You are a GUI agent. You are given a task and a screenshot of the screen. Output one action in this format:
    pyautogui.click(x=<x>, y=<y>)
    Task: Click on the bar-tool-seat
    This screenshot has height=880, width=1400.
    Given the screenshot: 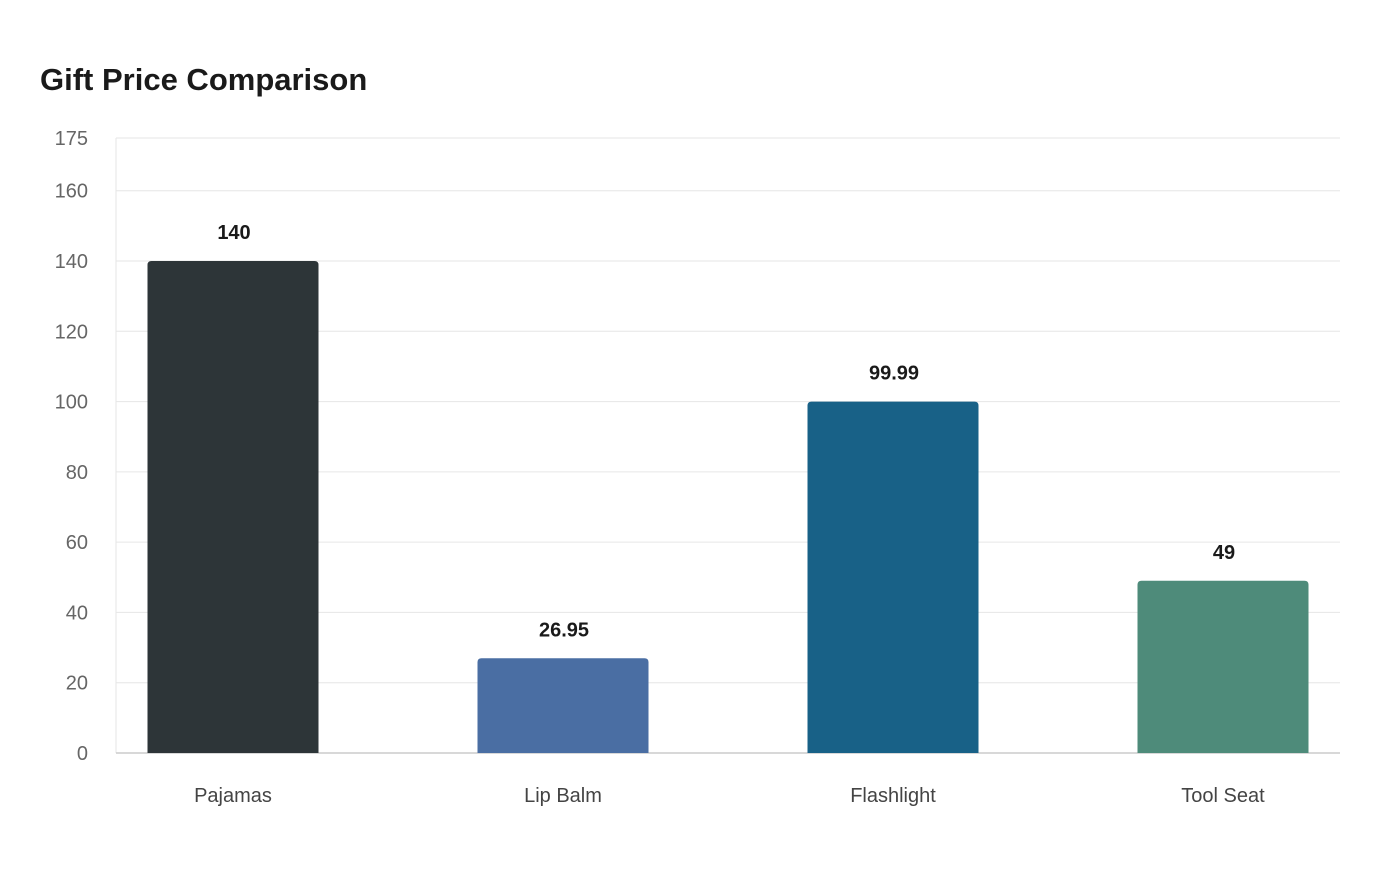 What is the action you would take?
    pyautogui.click(x=1223, y=666)
    